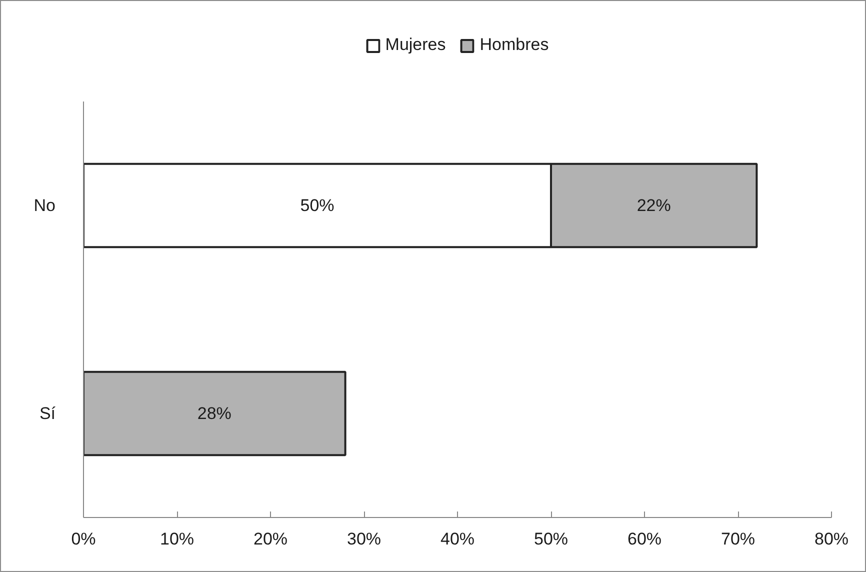 This screenshot has height=572, width=866. What do you see at coordinates (415, 45) in the screenshot?
I see `legend-label: Mujeres` at bounding box center [415, 45].